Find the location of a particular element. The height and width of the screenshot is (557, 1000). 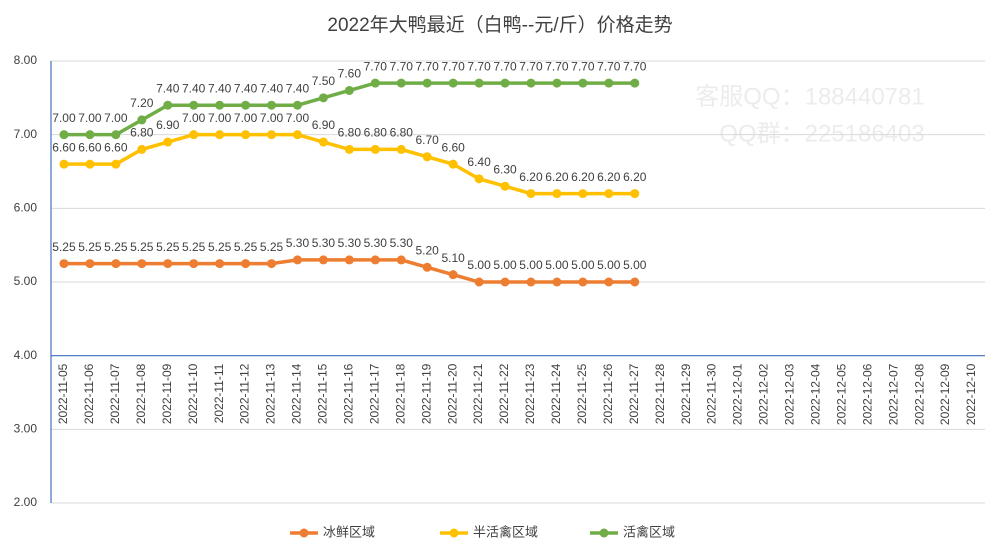

x-tick-label: 2022-11-25 is located at coordinates (582, 393).